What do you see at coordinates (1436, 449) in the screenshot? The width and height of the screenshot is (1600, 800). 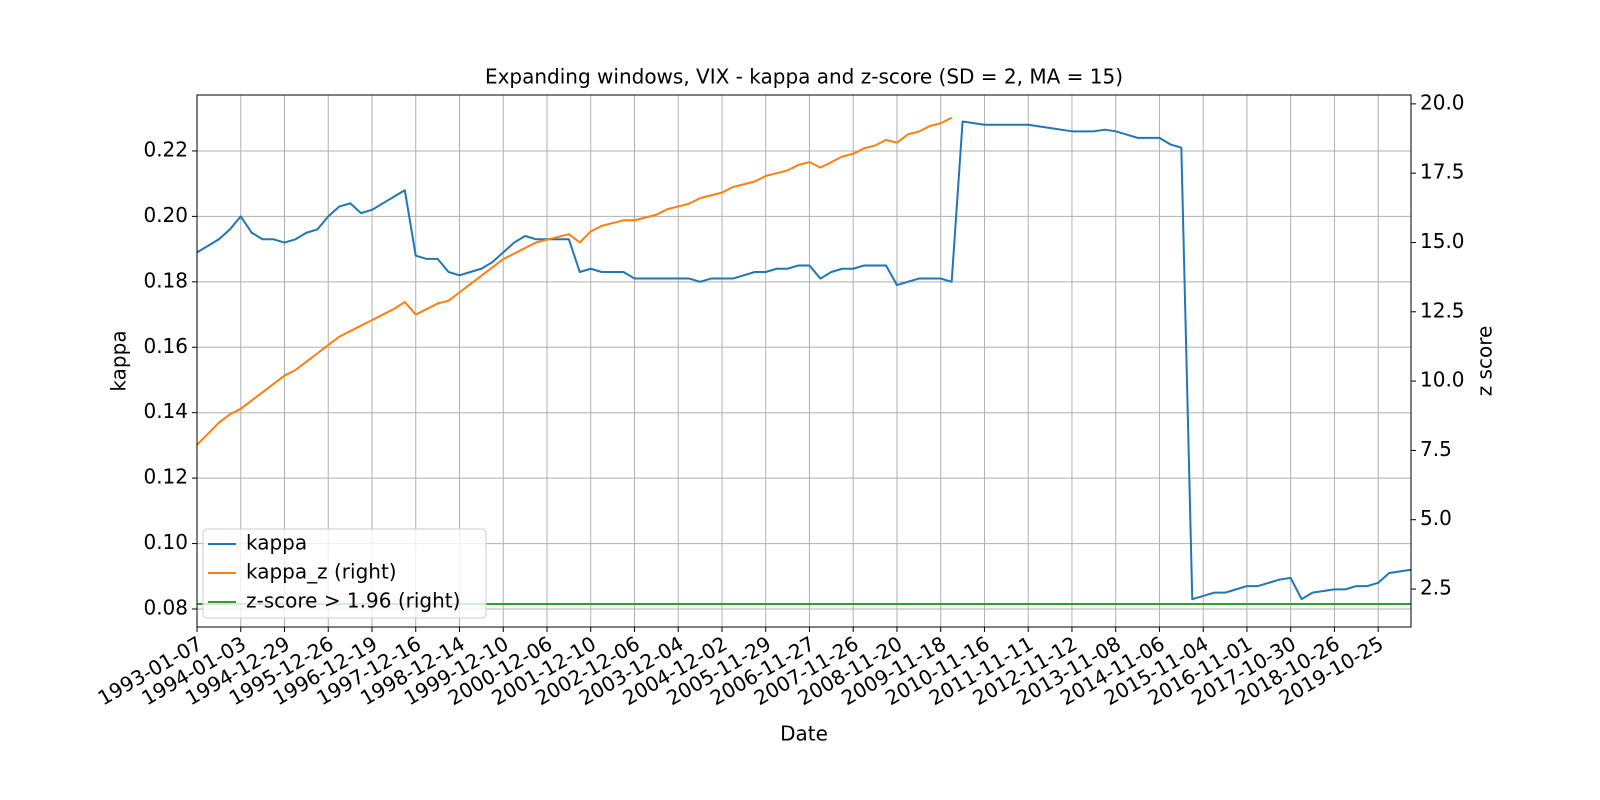 I see `y2-tick-label: 7.5` at bounding box center [1436, 449].